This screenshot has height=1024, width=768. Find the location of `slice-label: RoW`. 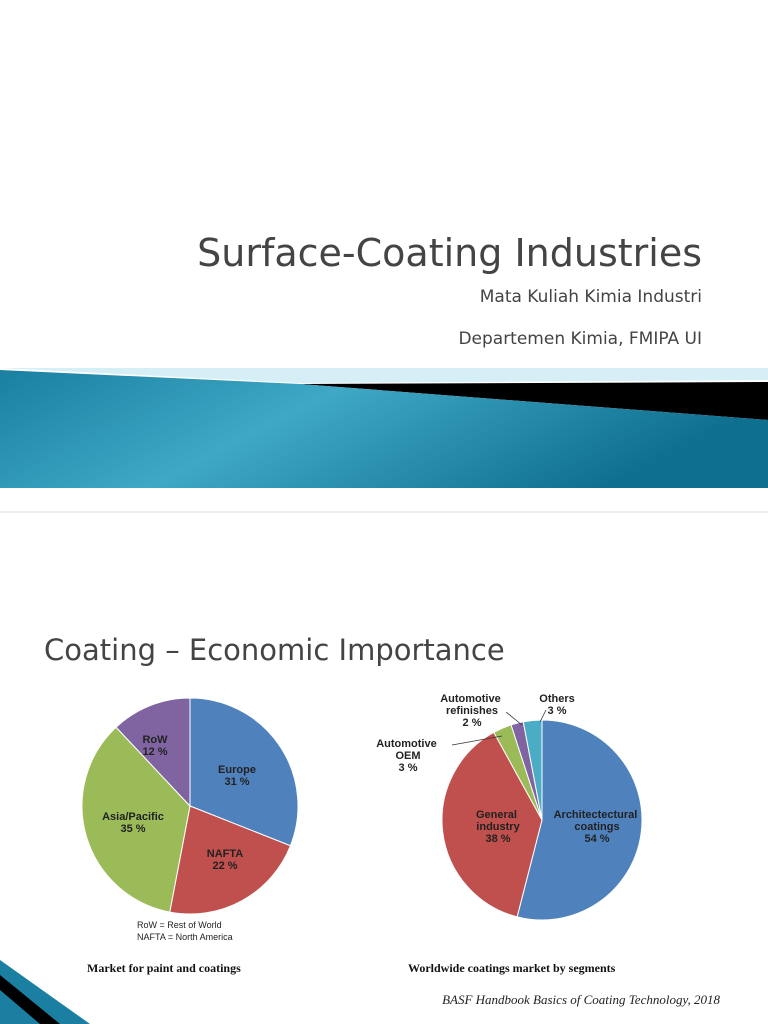

slice-label: RoW is located at coordinates (155, 740).